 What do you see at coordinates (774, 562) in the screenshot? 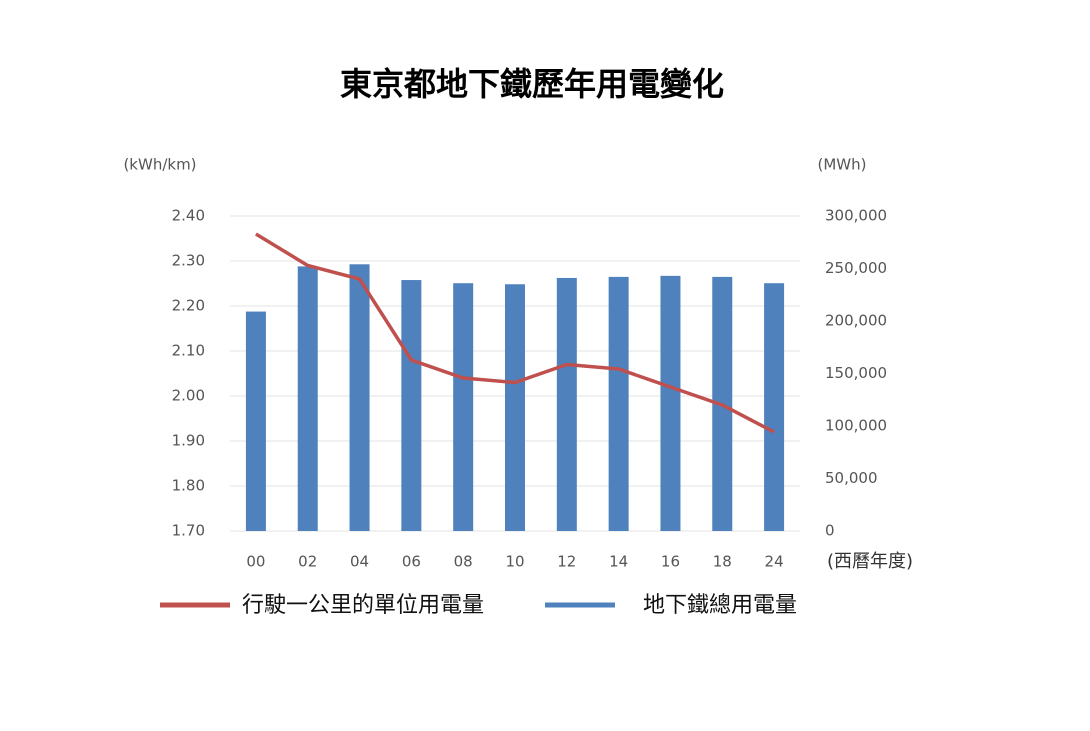
I see `x-tick-label: 24` at bounding box center [774, 562].